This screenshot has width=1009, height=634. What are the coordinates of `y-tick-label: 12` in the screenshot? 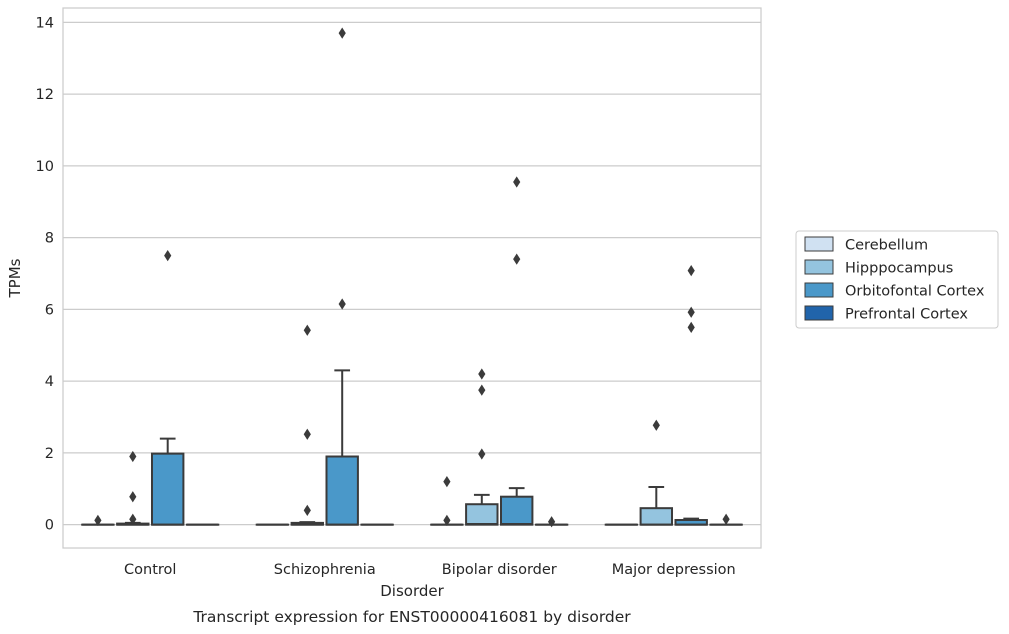 It's located at (45, 95).